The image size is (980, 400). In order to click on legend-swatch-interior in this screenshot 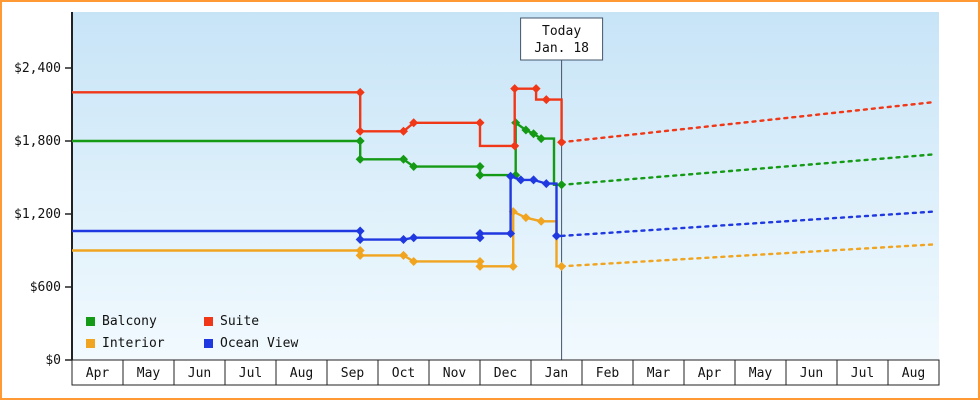, I will do `click(90, 343)`.